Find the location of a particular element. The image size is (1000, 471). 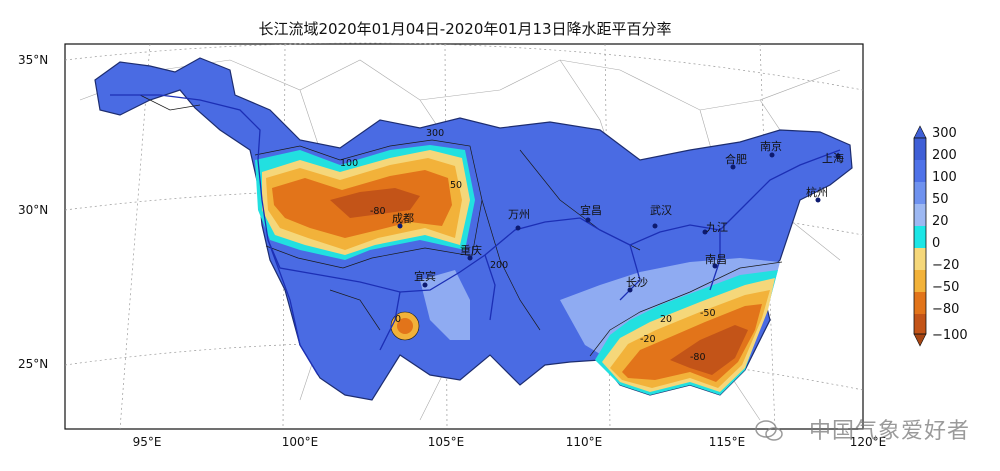

svg-text: −80 is located at coordinates (945, 309).